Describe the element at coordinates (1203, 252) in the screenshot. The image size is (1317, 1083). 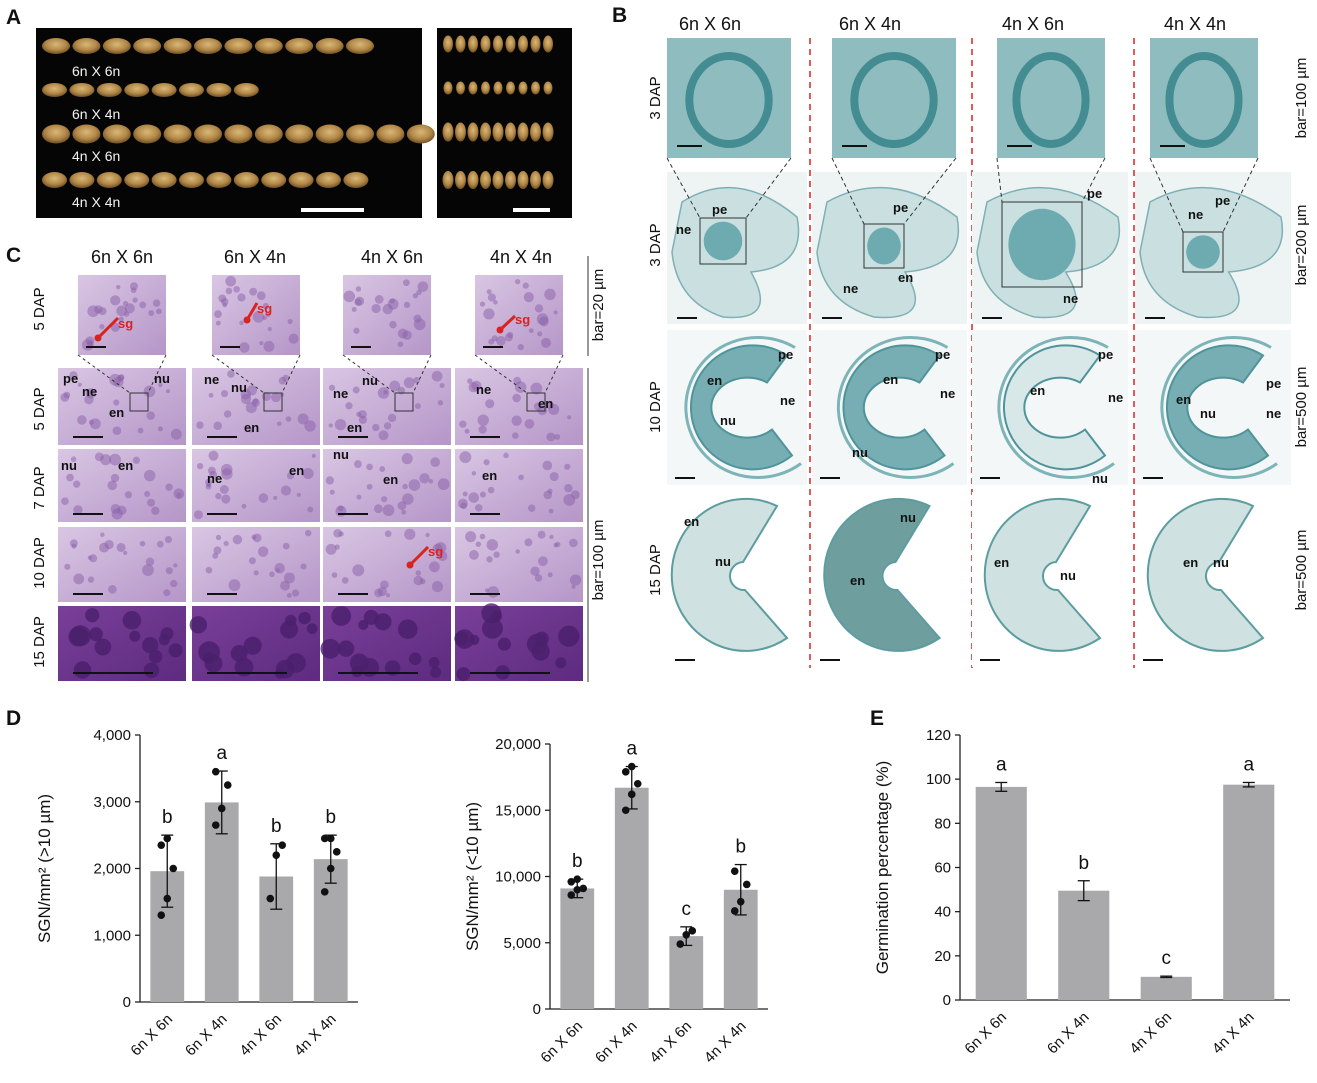
I see `nucellus-region` at that location.